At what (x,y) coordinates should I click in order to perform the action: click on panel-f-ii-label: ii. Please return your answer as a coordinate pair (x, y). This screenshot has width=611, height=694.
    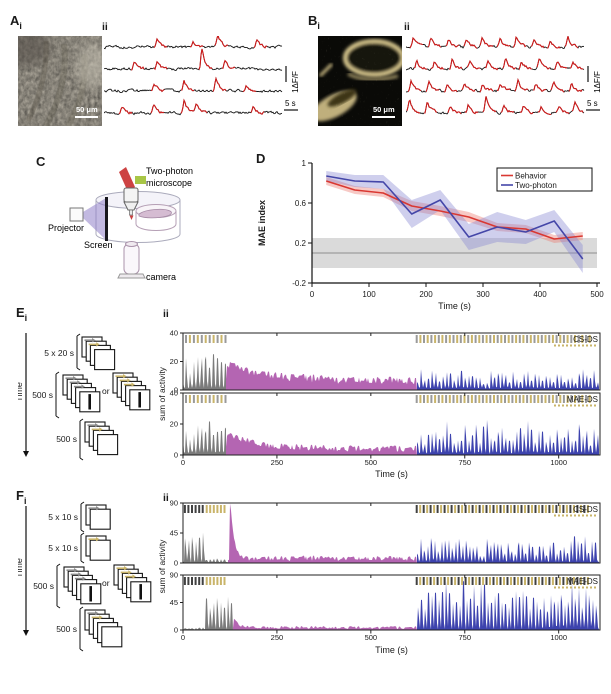
    Looking at the image, I should click on (166, 498).